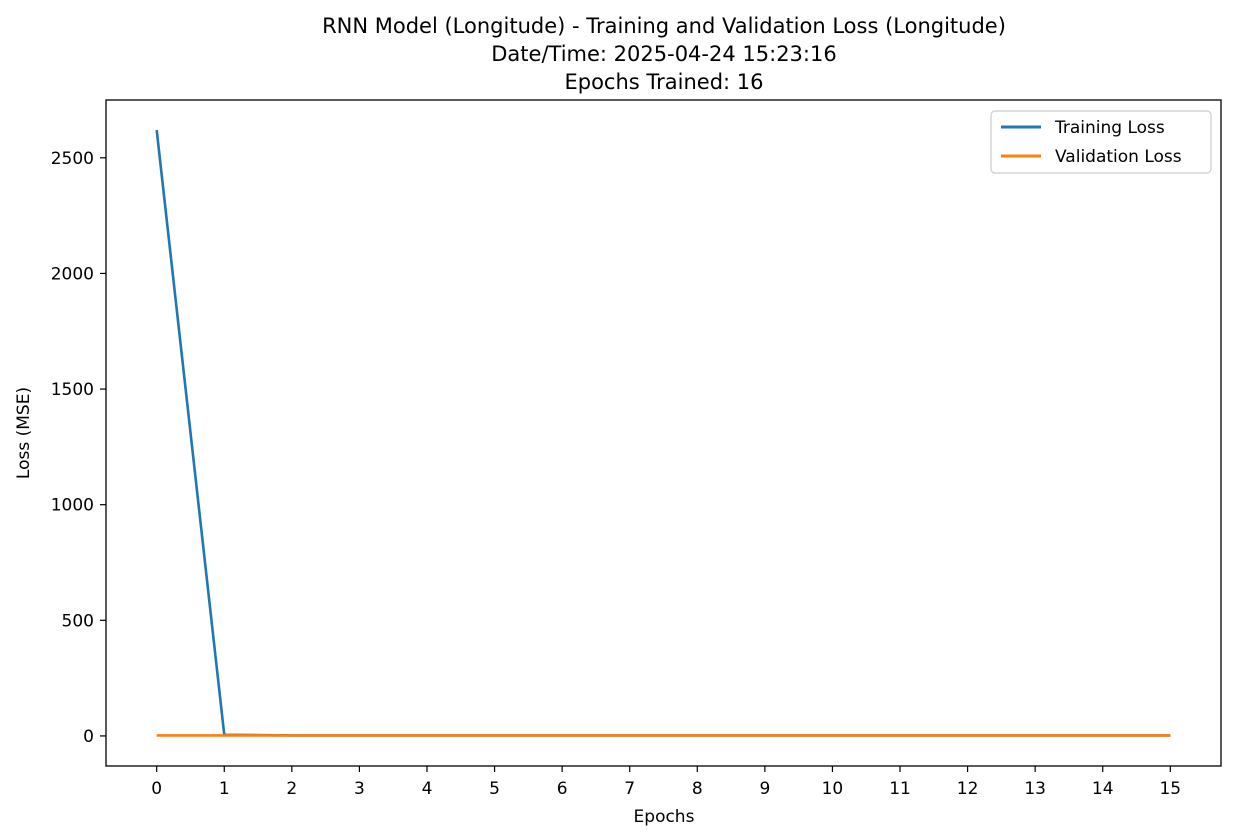 The height and width of the screenshot is (840, 1236). I want to click on chart-title-line-2: Date/Time: 2025-04-24 15:23:16, so click(663, 54).